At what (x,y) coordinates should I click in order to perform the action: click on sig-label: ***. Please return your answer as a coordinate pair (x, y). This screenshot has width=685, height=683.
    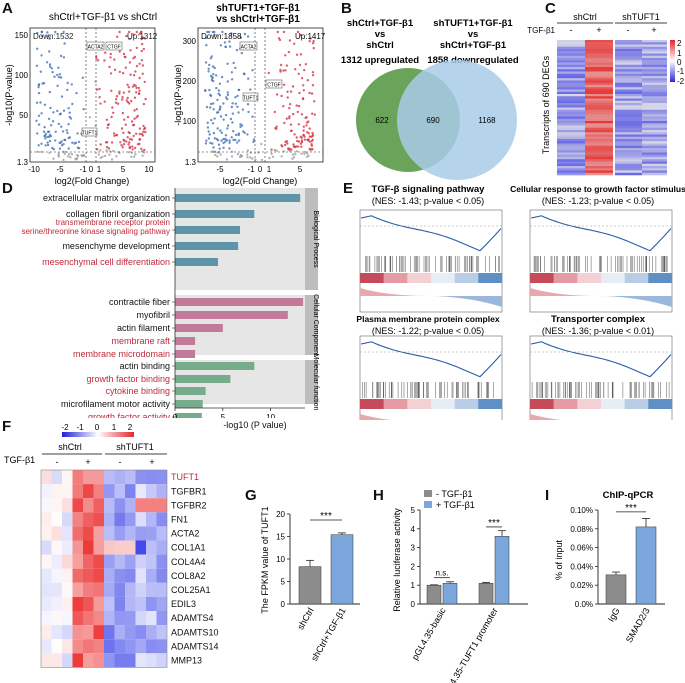
    Looking at the image, I should click on (631, 508).